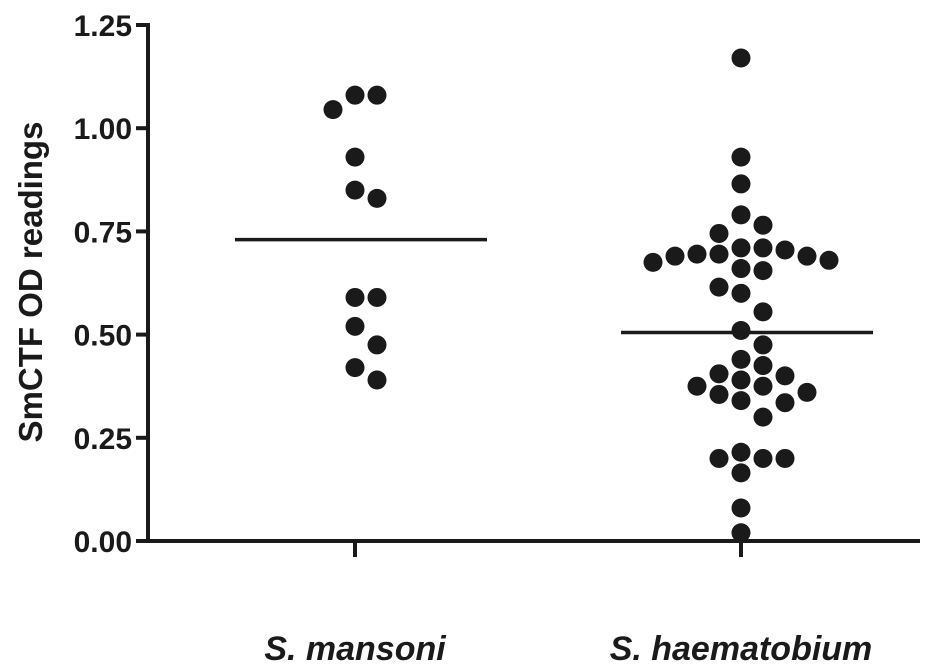 Image resolution: width=930 pixels, height=665 pixels. I want to click on y-tick-label: 1.25, so click(103, 26).